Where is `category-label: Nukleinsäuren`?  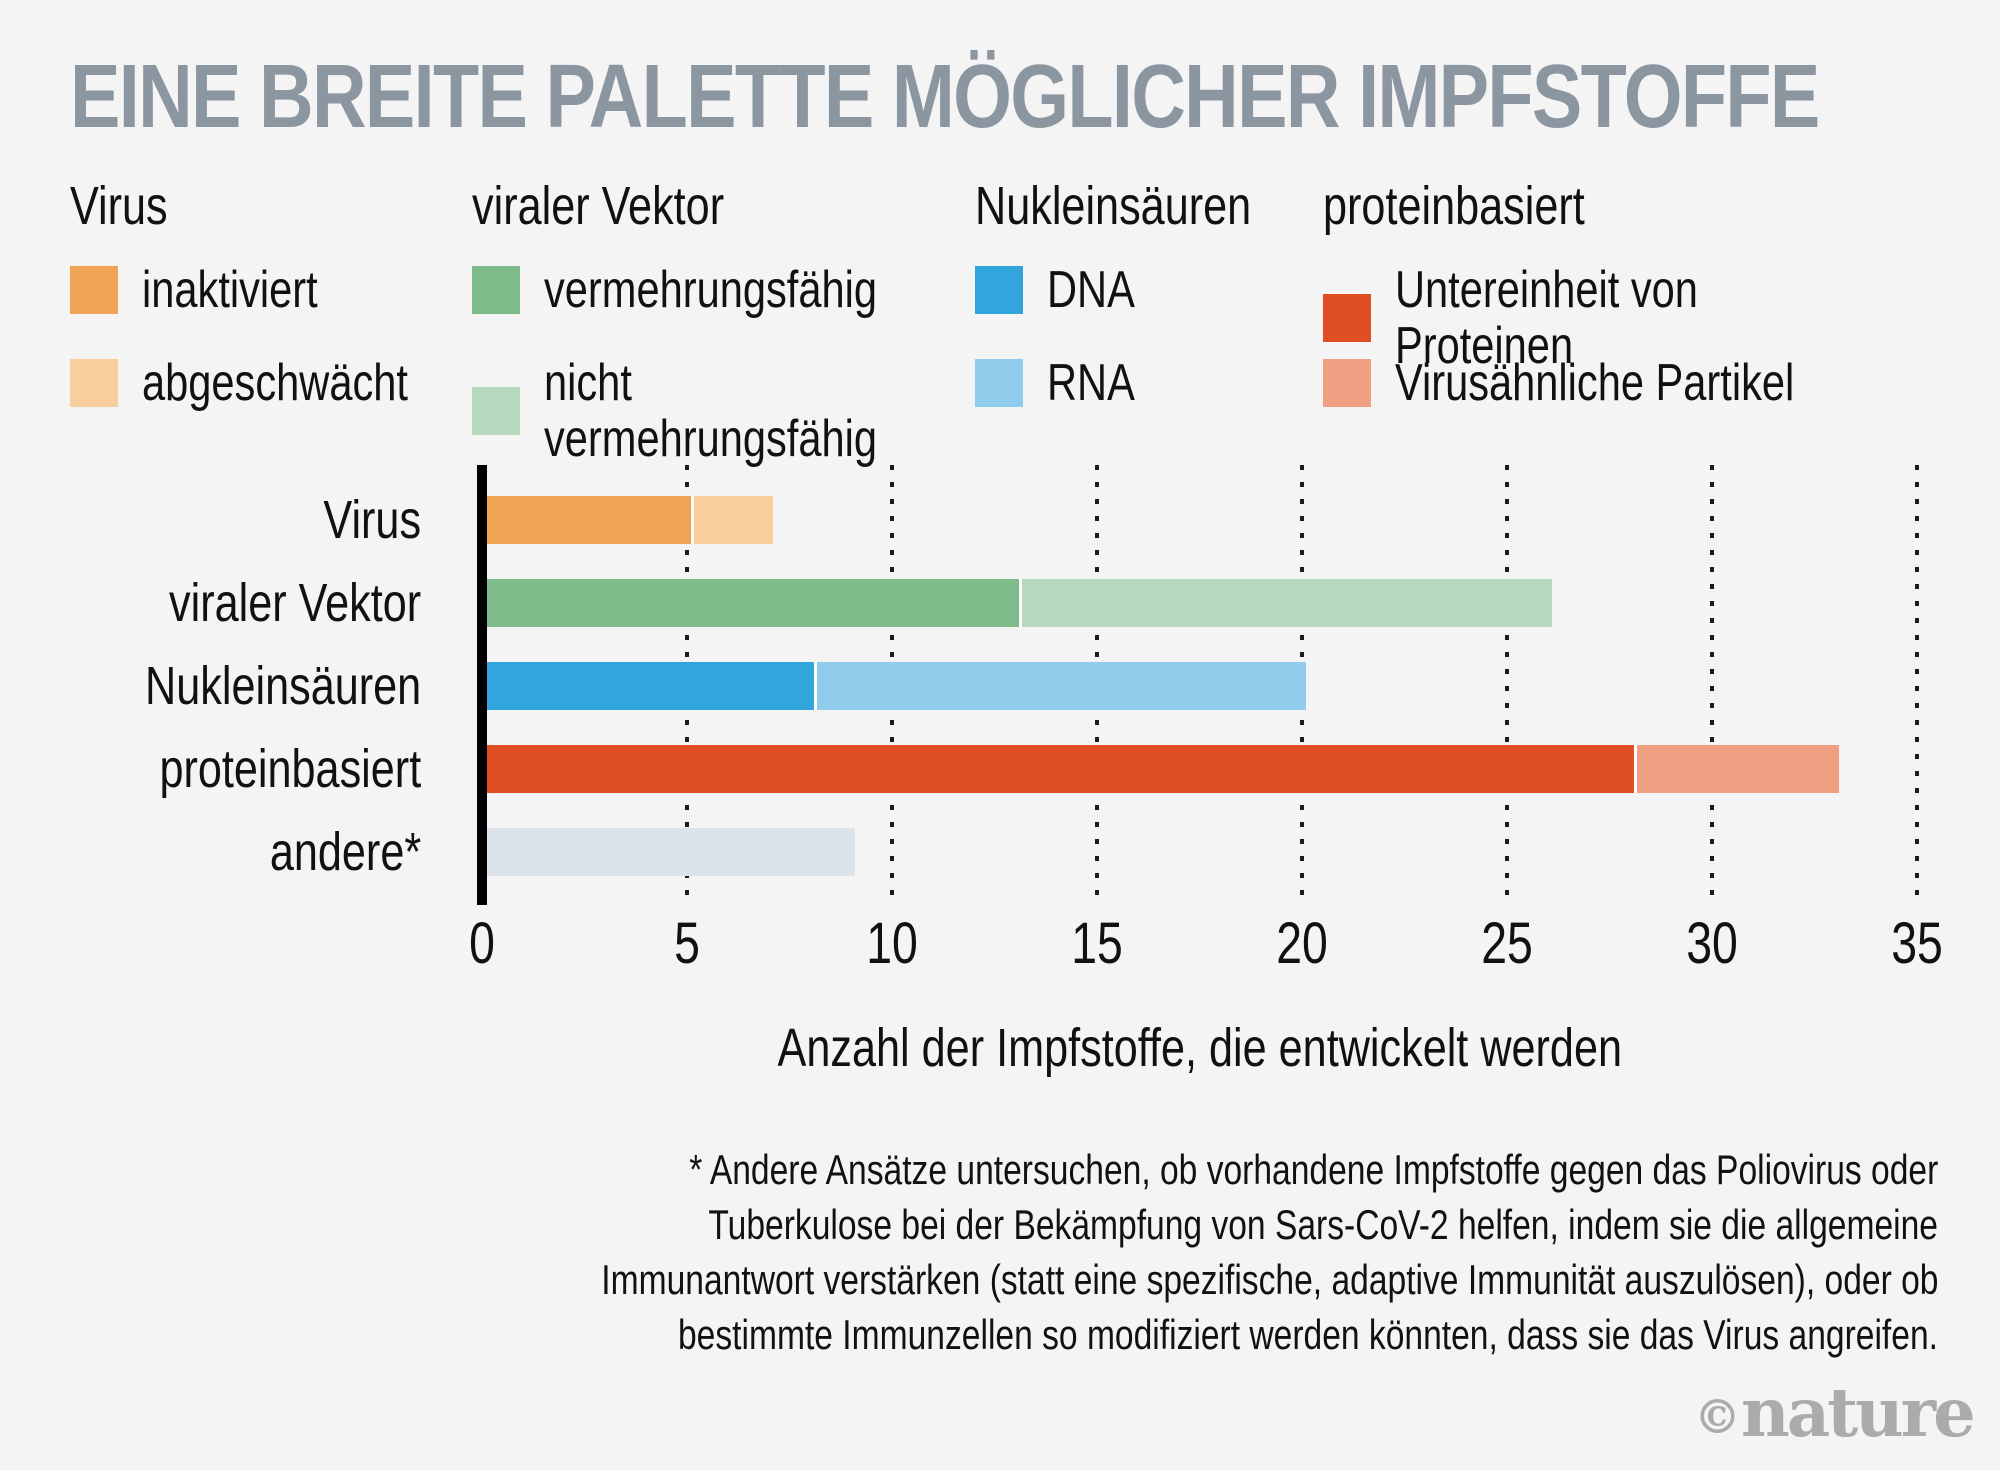
category-label: Nukleinsäuren is located at coordinates (230, 686).